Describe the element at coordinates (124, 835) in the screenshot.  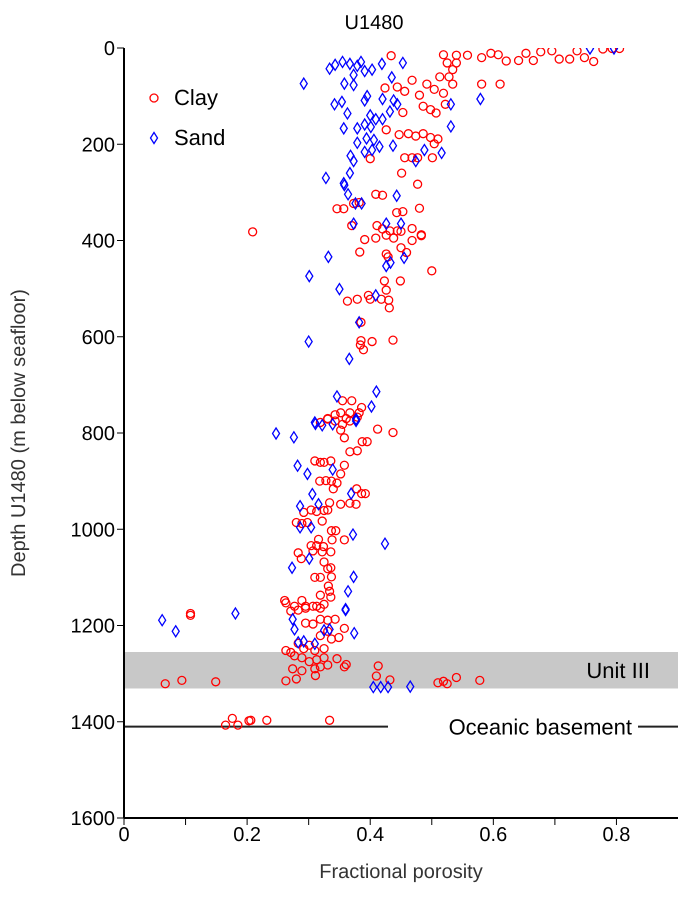
I see `x-tick-label: 0` at that location.